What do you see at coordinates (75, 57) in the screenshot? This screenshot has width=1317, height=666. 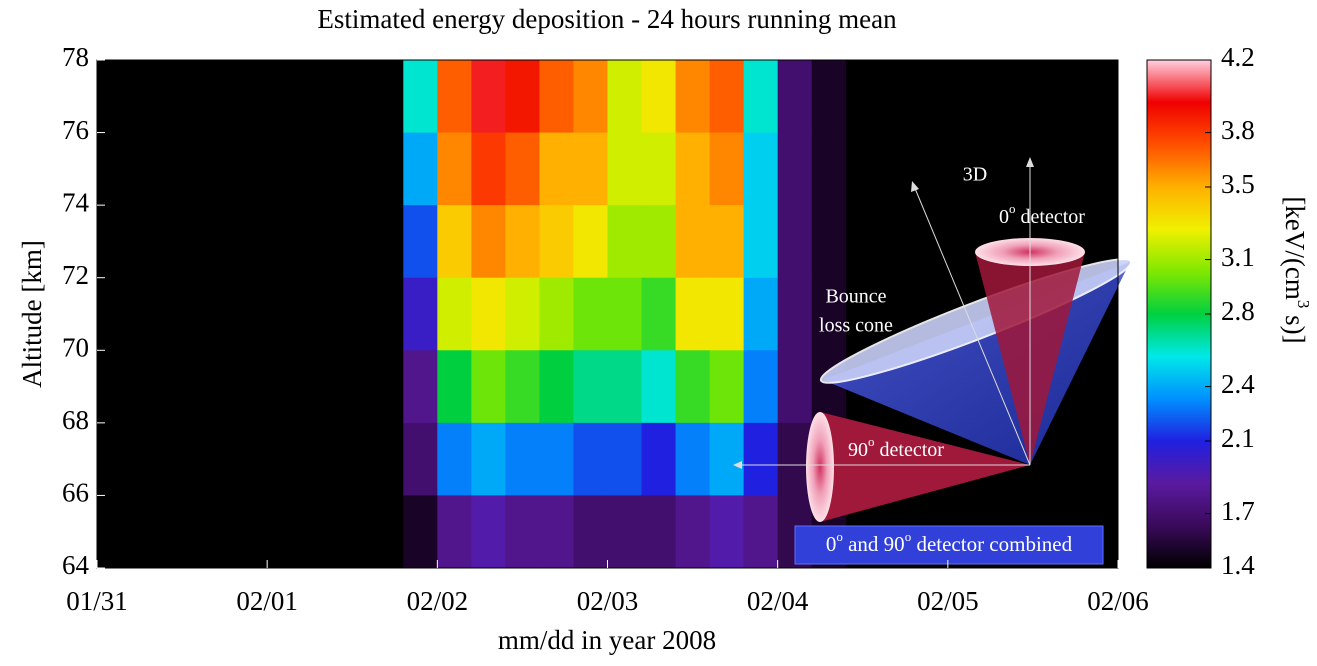 I see `y-tick-label: 78` at bounding box center [75, 57].